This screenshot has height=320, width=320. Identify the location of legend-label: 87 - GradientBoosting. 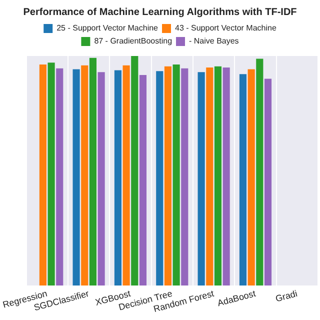
(133, 41).